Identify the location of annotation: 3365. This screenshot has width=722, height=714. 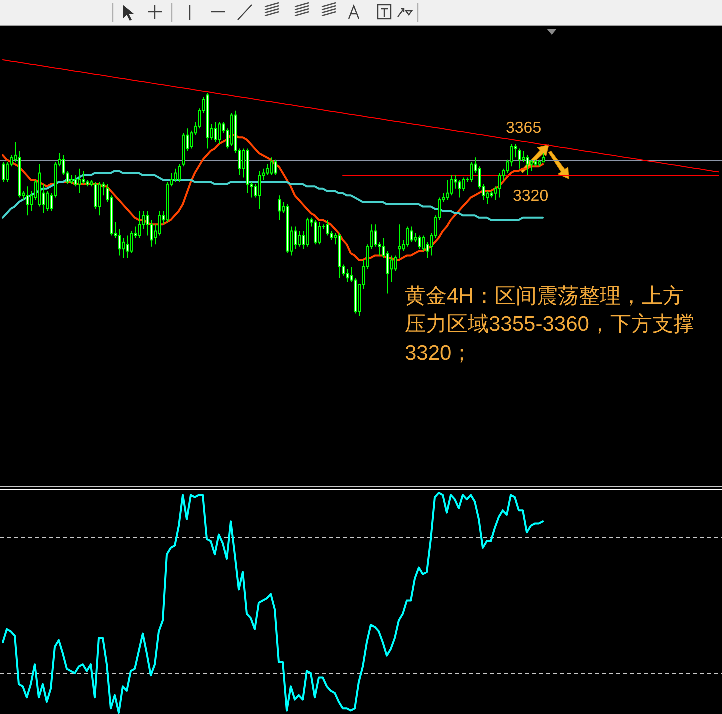
(524, 128).